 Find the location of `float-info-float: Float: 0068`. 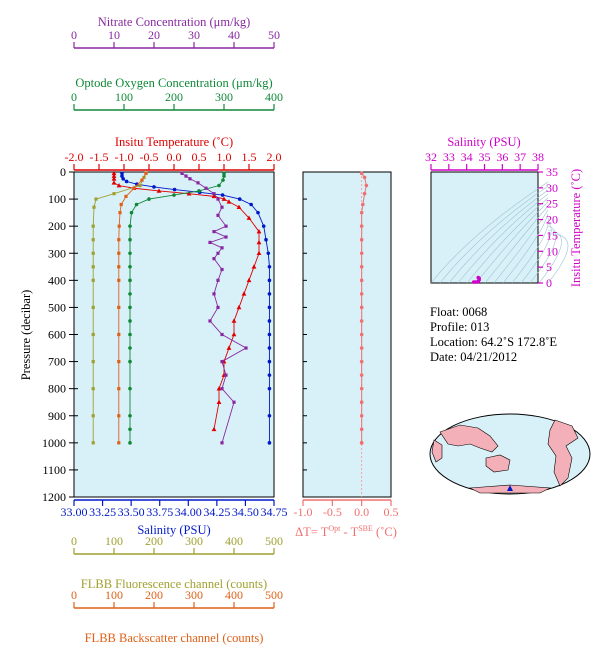

float-info-float: Float: 0068 is located at coordinates (459, 312).